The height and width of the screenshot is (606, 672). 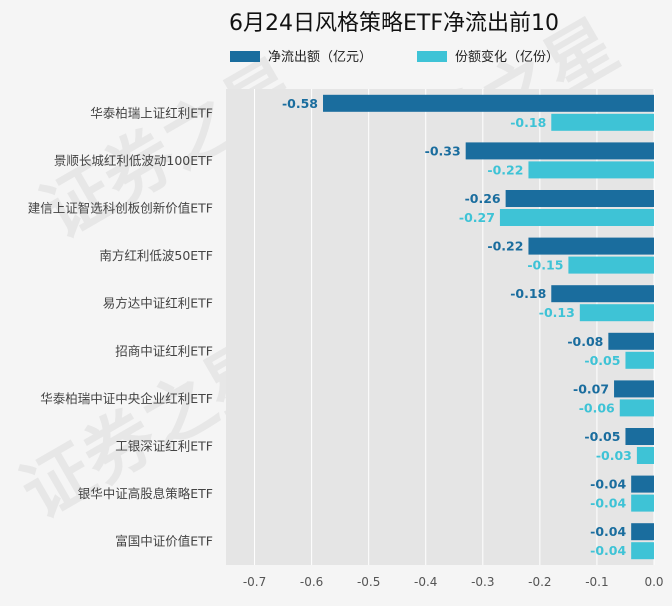 What do you see at coordinates (528, 122) in the screenshot?
I see `value-label-share-change: -0.18` at bounding box center [528, 122].